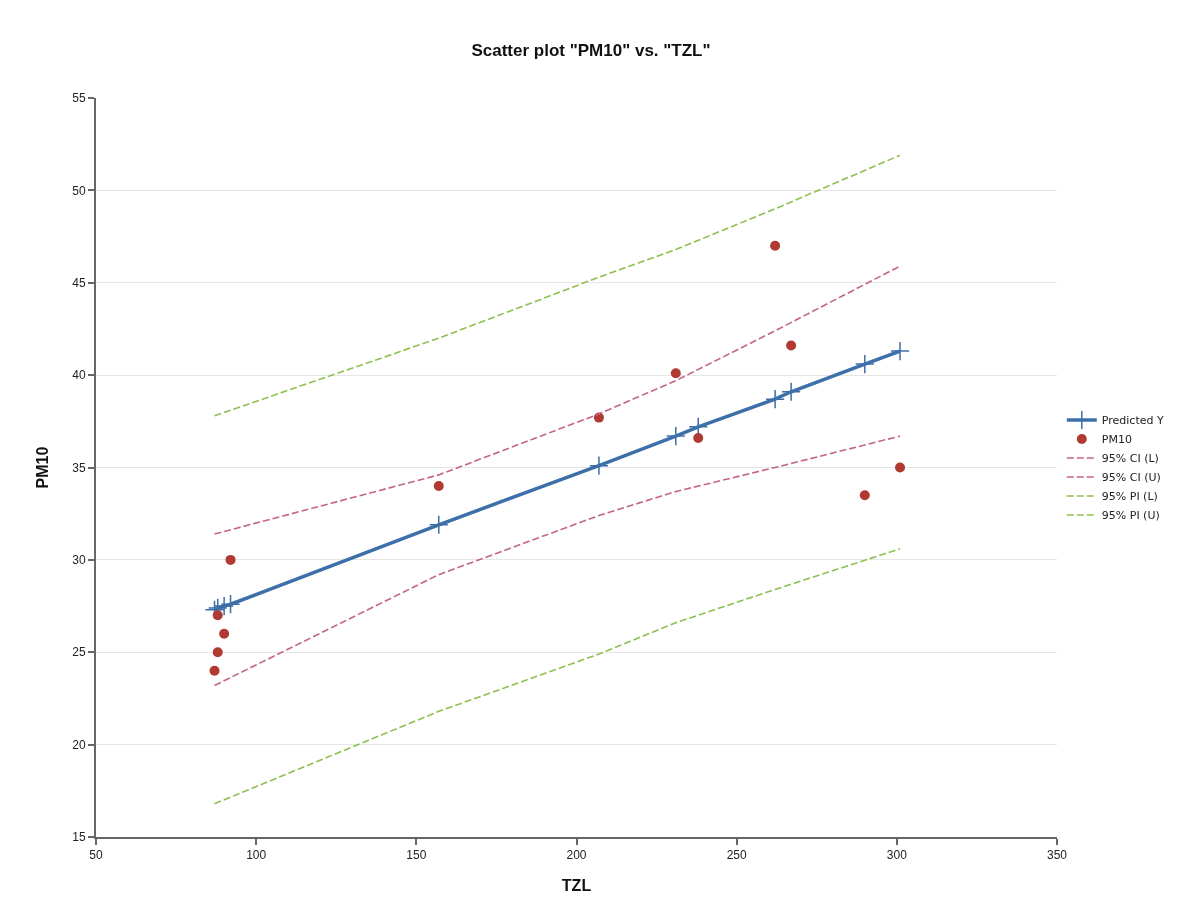  Describe the element at coordinates (736, 855) in the screenshot. I see `x-tick-label: 250` at that location.